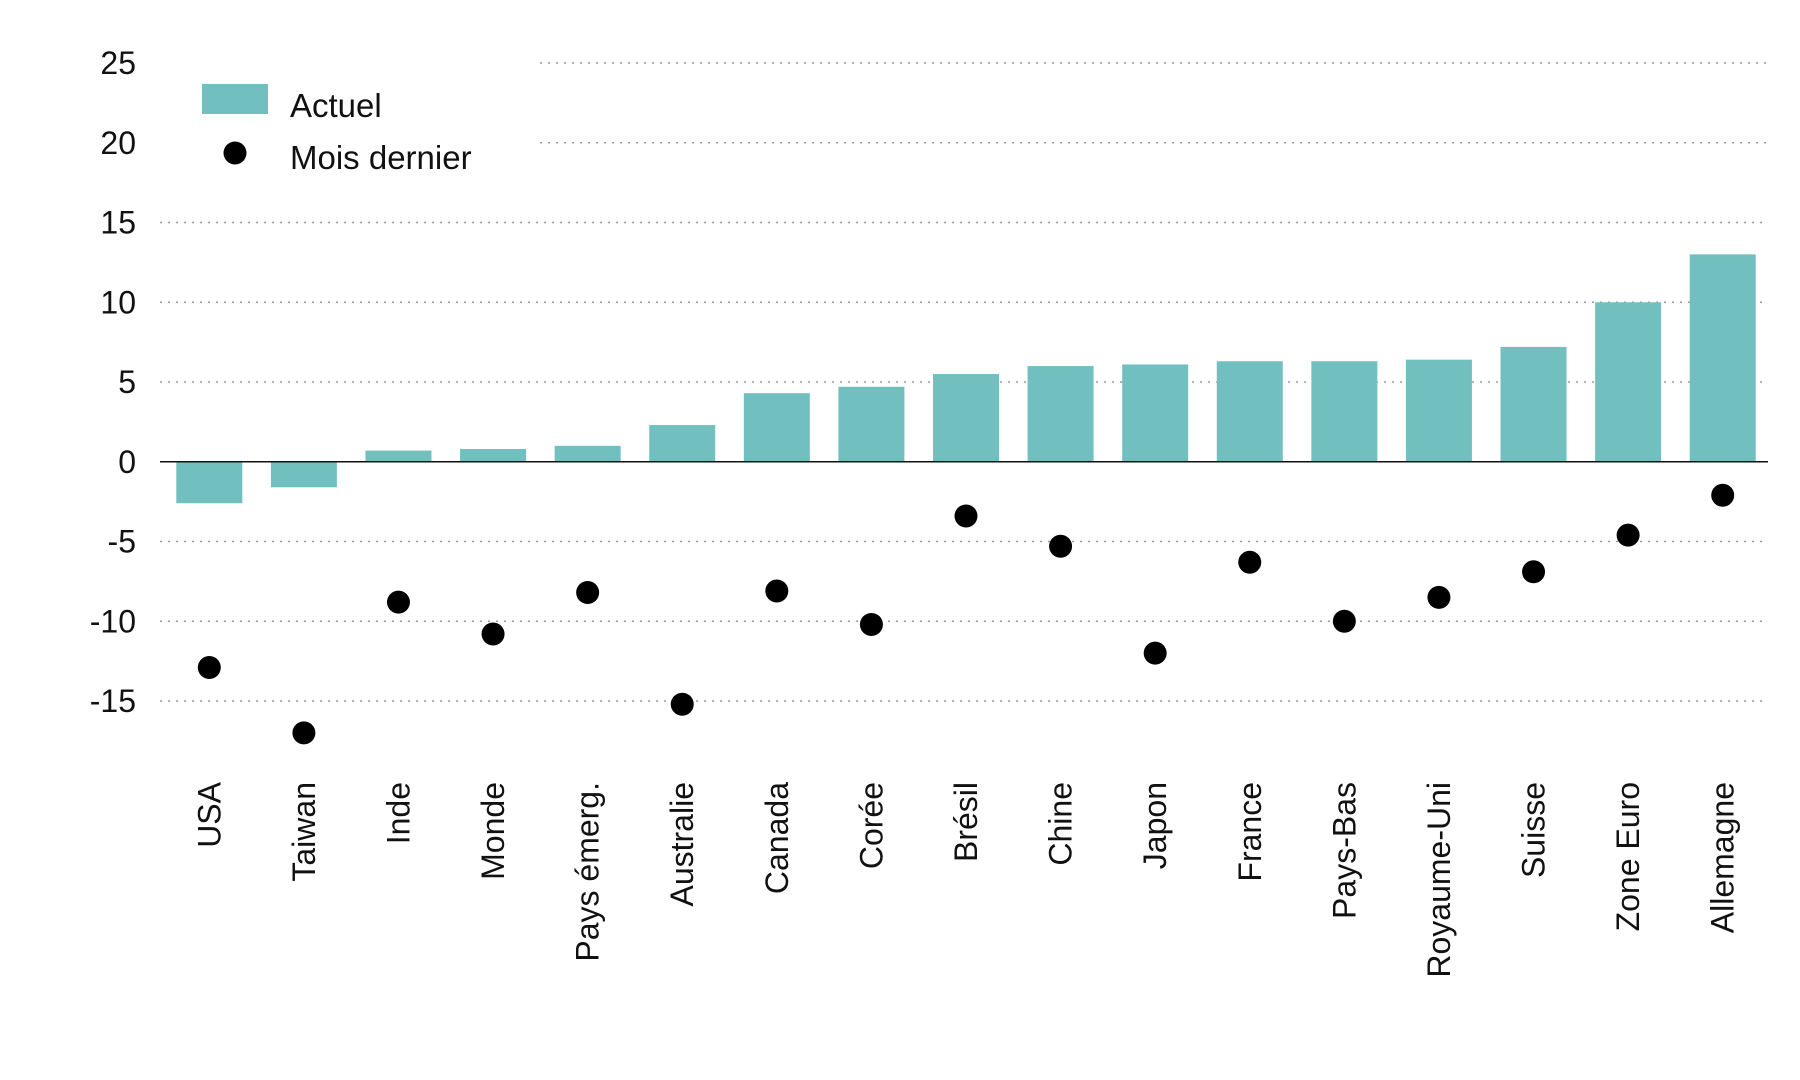 This screenshot has width=1800, height=1080. I want to click on dot-monde, so click(493, 634).